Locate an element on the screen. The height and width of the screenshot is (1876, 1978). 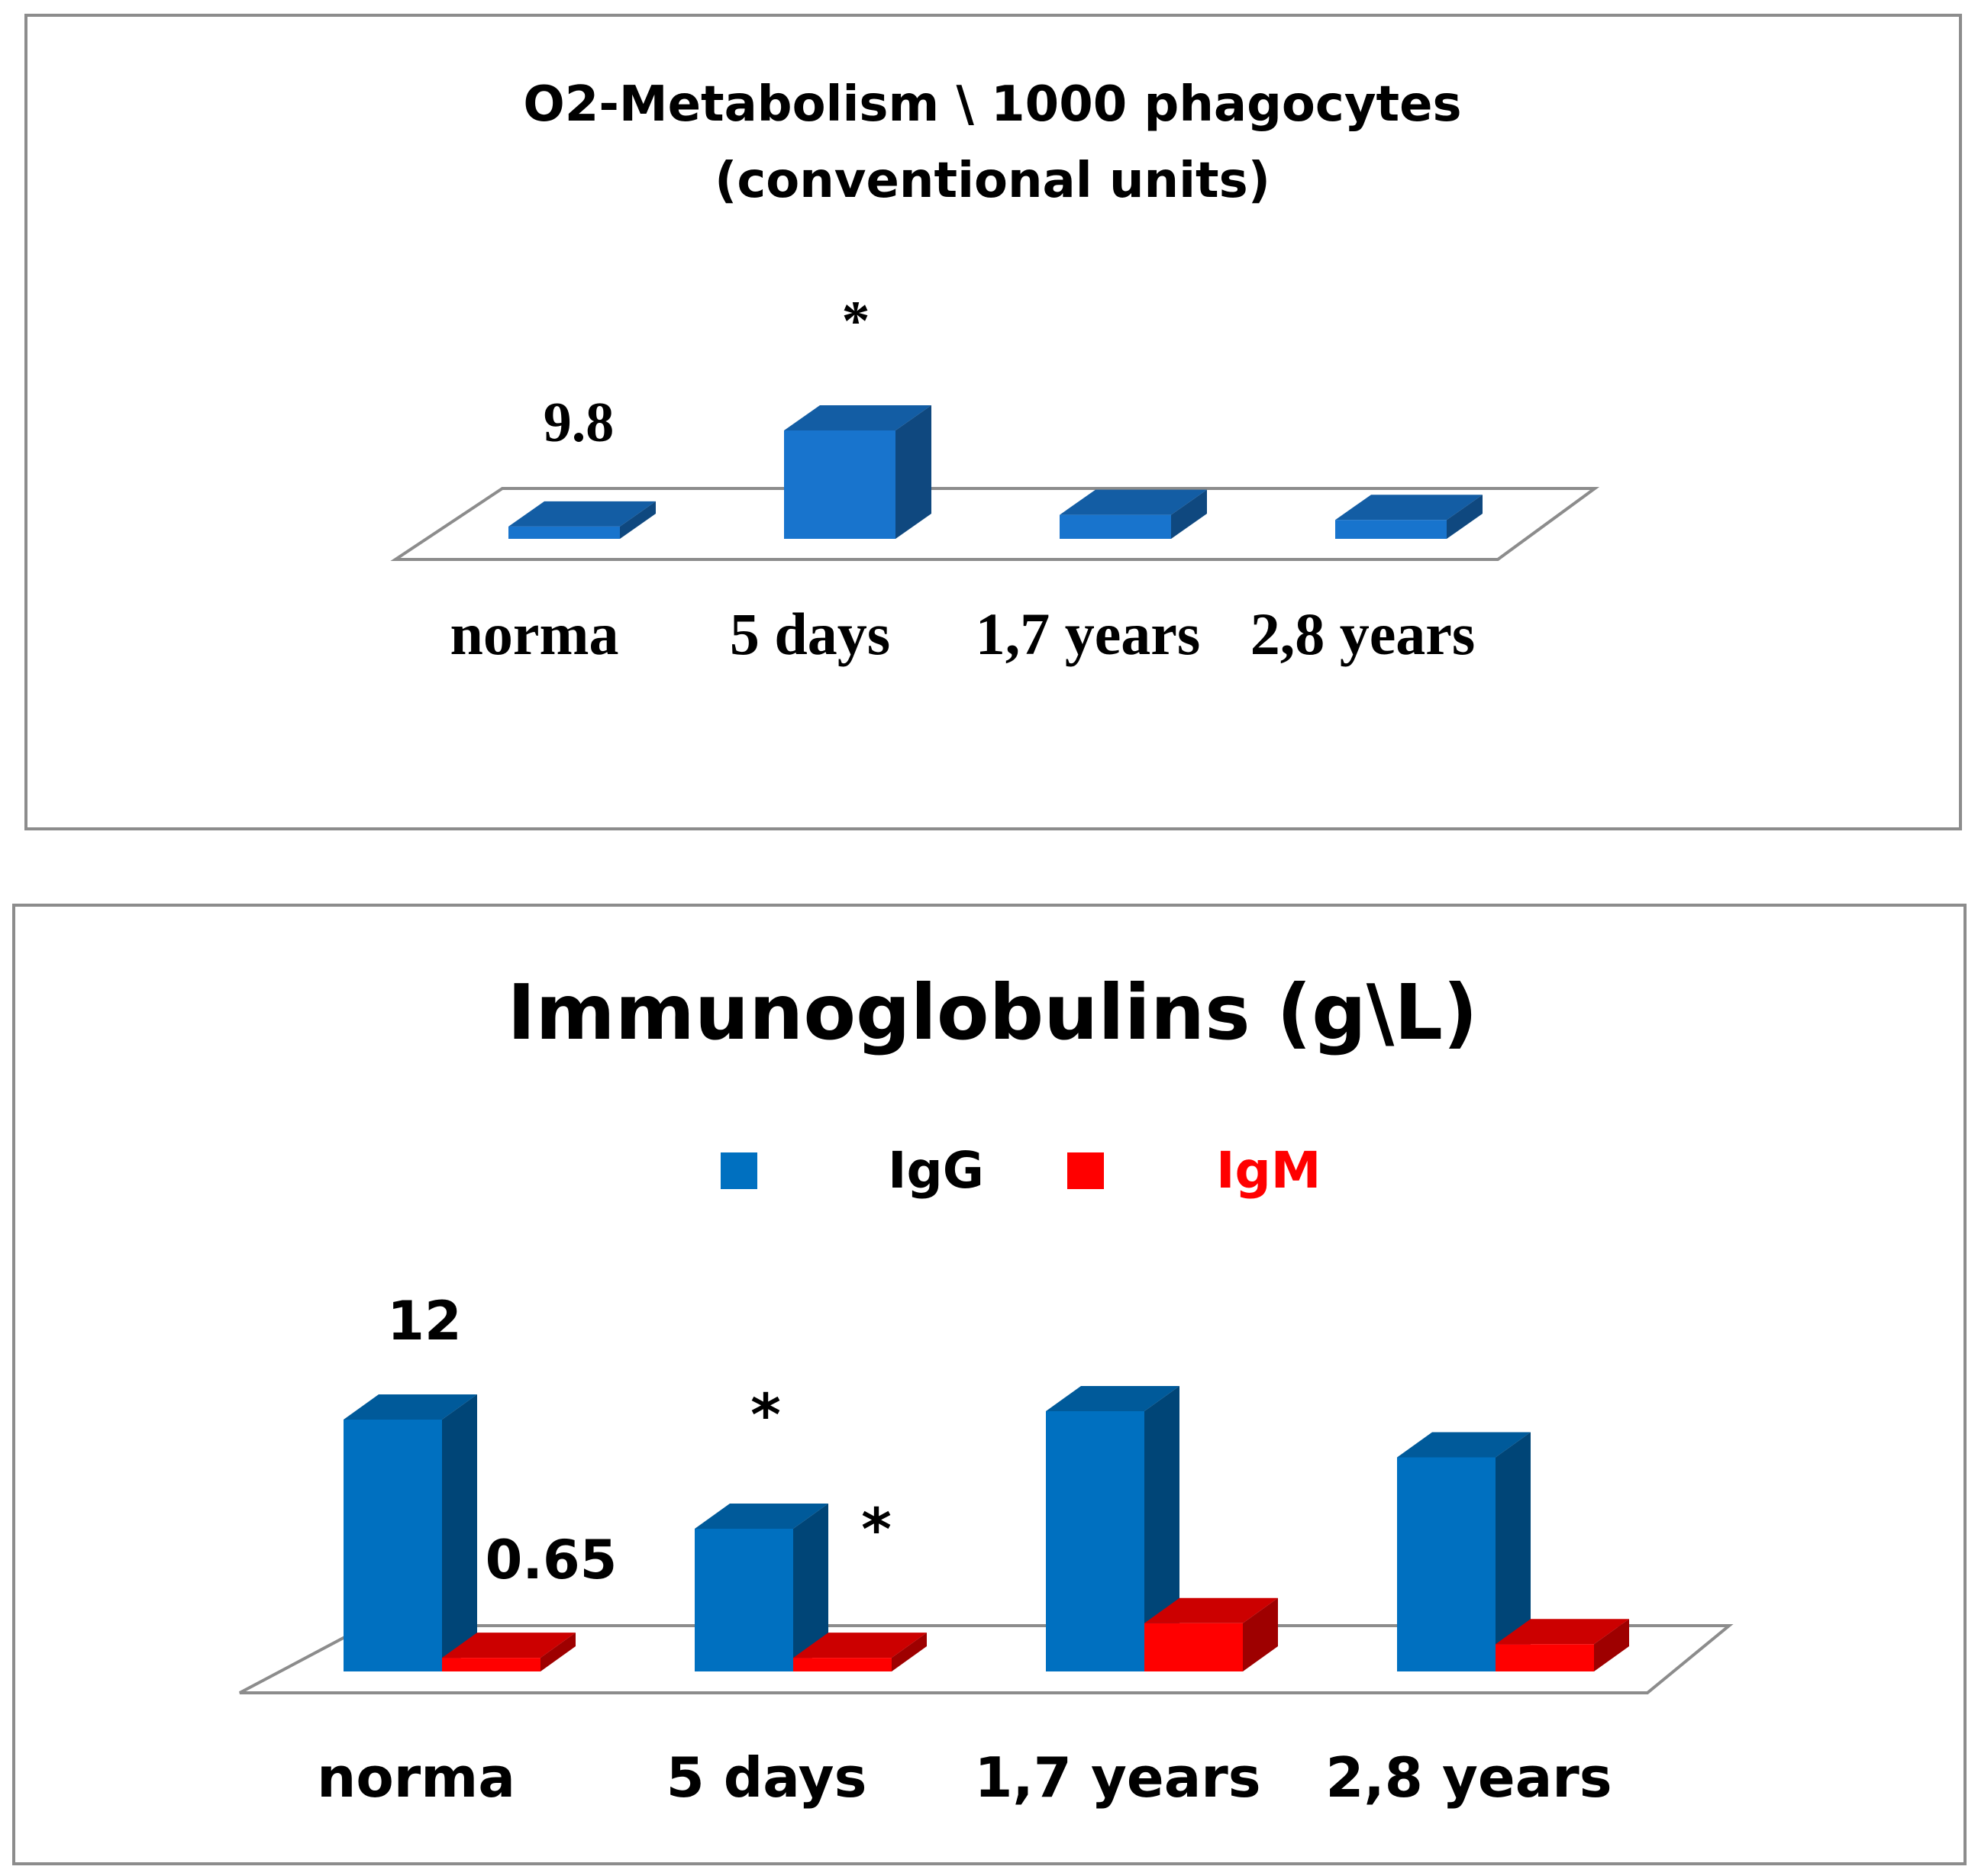
o2-bar-2-8-years is located at coordinates (1409, 517).